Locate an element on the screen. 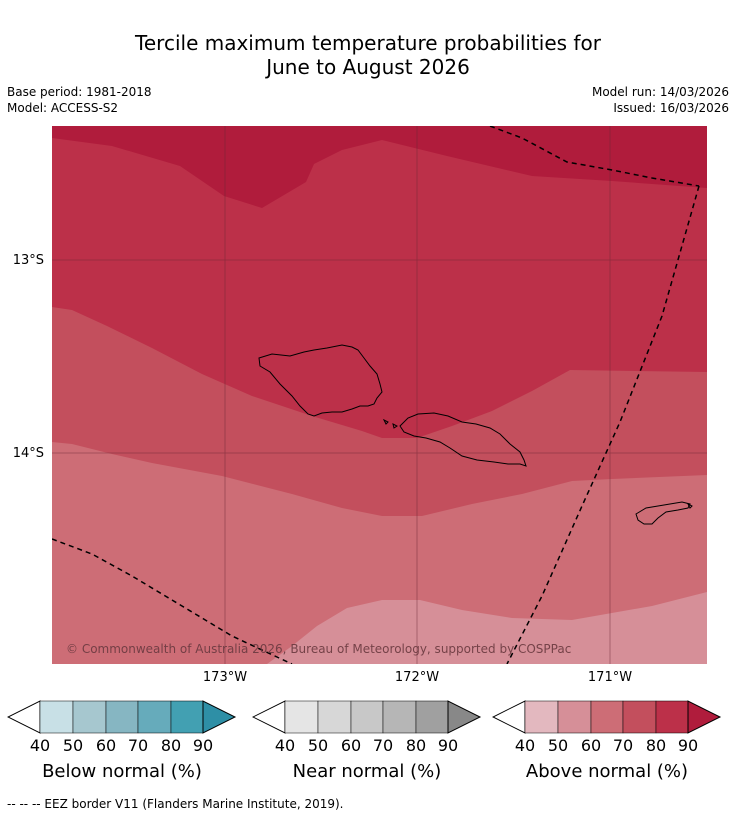  above-tick: 60 is located at coordinates (591, 745).